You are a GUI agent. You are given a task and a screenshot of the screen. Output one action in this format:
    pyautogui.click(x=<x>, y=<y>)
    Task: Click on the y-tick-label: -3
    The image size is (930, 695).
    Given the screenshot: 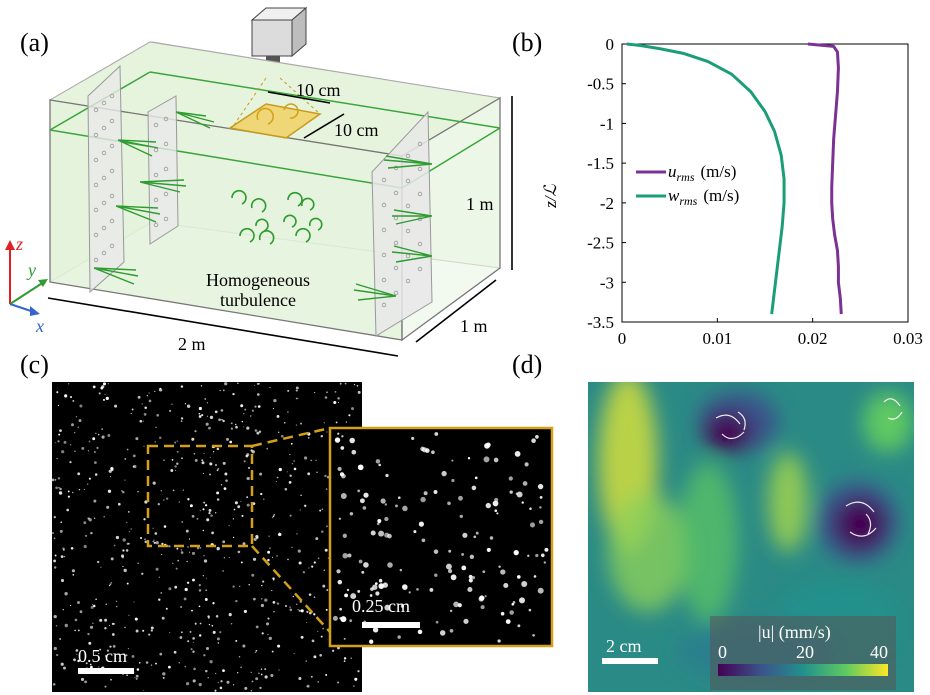 What is the action you would take?
    pyautogui.click(x=607, y=282)
    